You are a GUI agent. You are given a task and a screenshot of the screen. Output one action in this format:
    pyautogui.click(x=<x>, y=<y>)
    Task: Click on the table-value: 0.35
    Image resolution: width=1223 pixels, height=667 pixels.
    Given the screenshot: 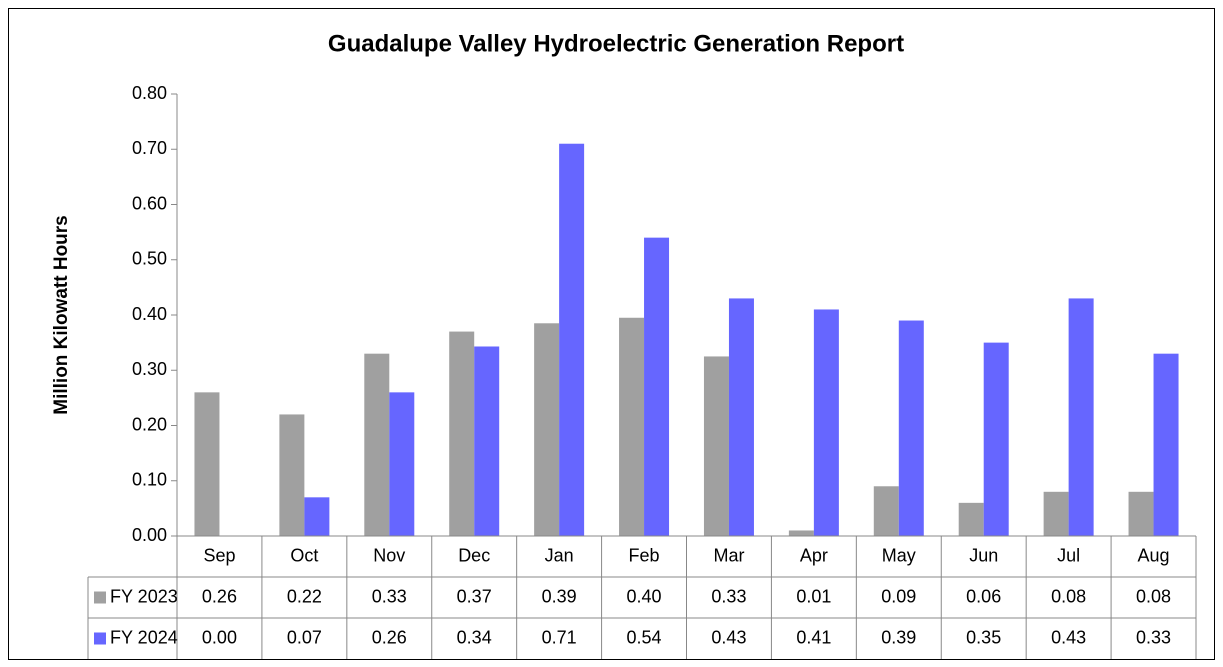 What is the action you would take?
    pyautogui.click(x=983, y=637)
    